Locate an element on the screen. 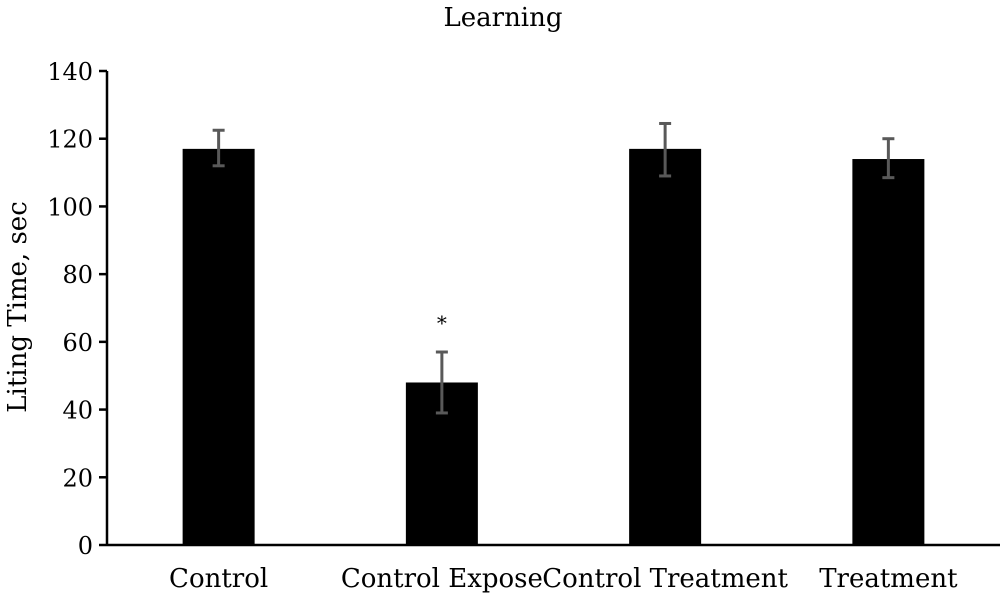 Image resolution: width=1000 pixels, height=612 pixels. x-tick-label: Control Treatment is located at coordinates (665, 579).